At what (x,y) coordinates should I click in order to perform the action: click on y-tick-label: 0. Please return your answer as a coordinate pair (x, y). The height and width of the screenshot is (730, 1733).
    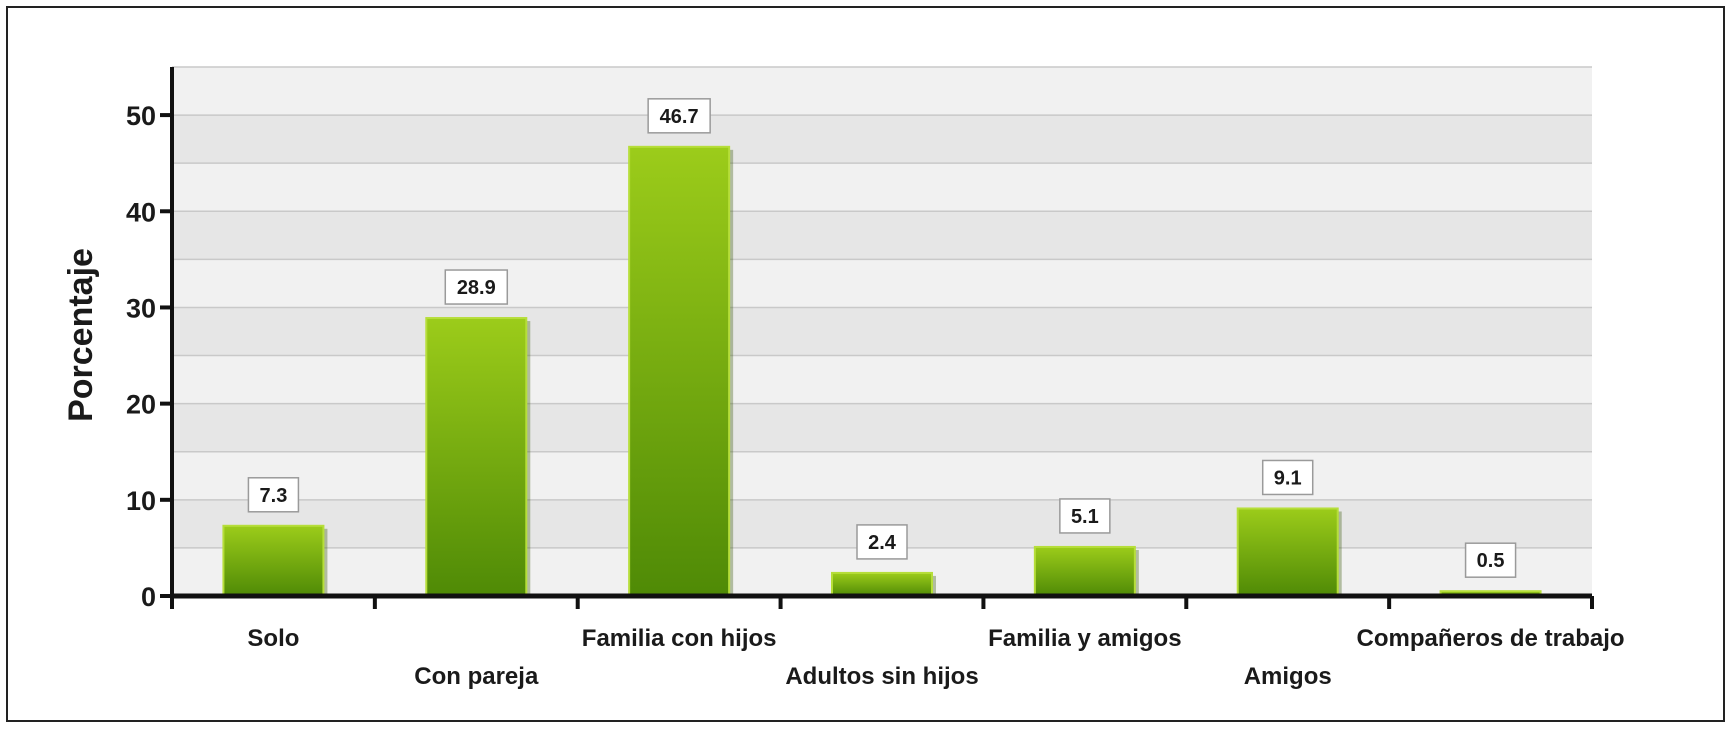
    Looking at the image, I should click on (148, 597).